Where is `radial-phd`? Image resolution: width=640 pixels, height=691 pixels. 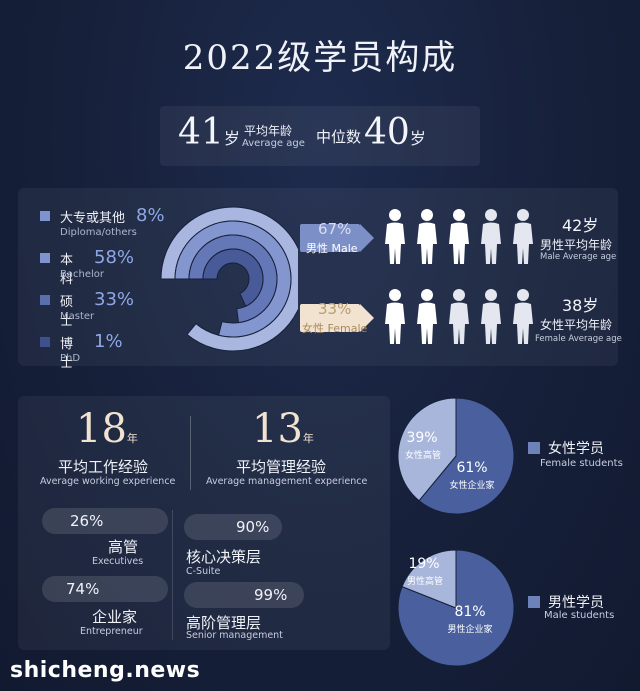
radial-phd is located at coordinates (233, 277).